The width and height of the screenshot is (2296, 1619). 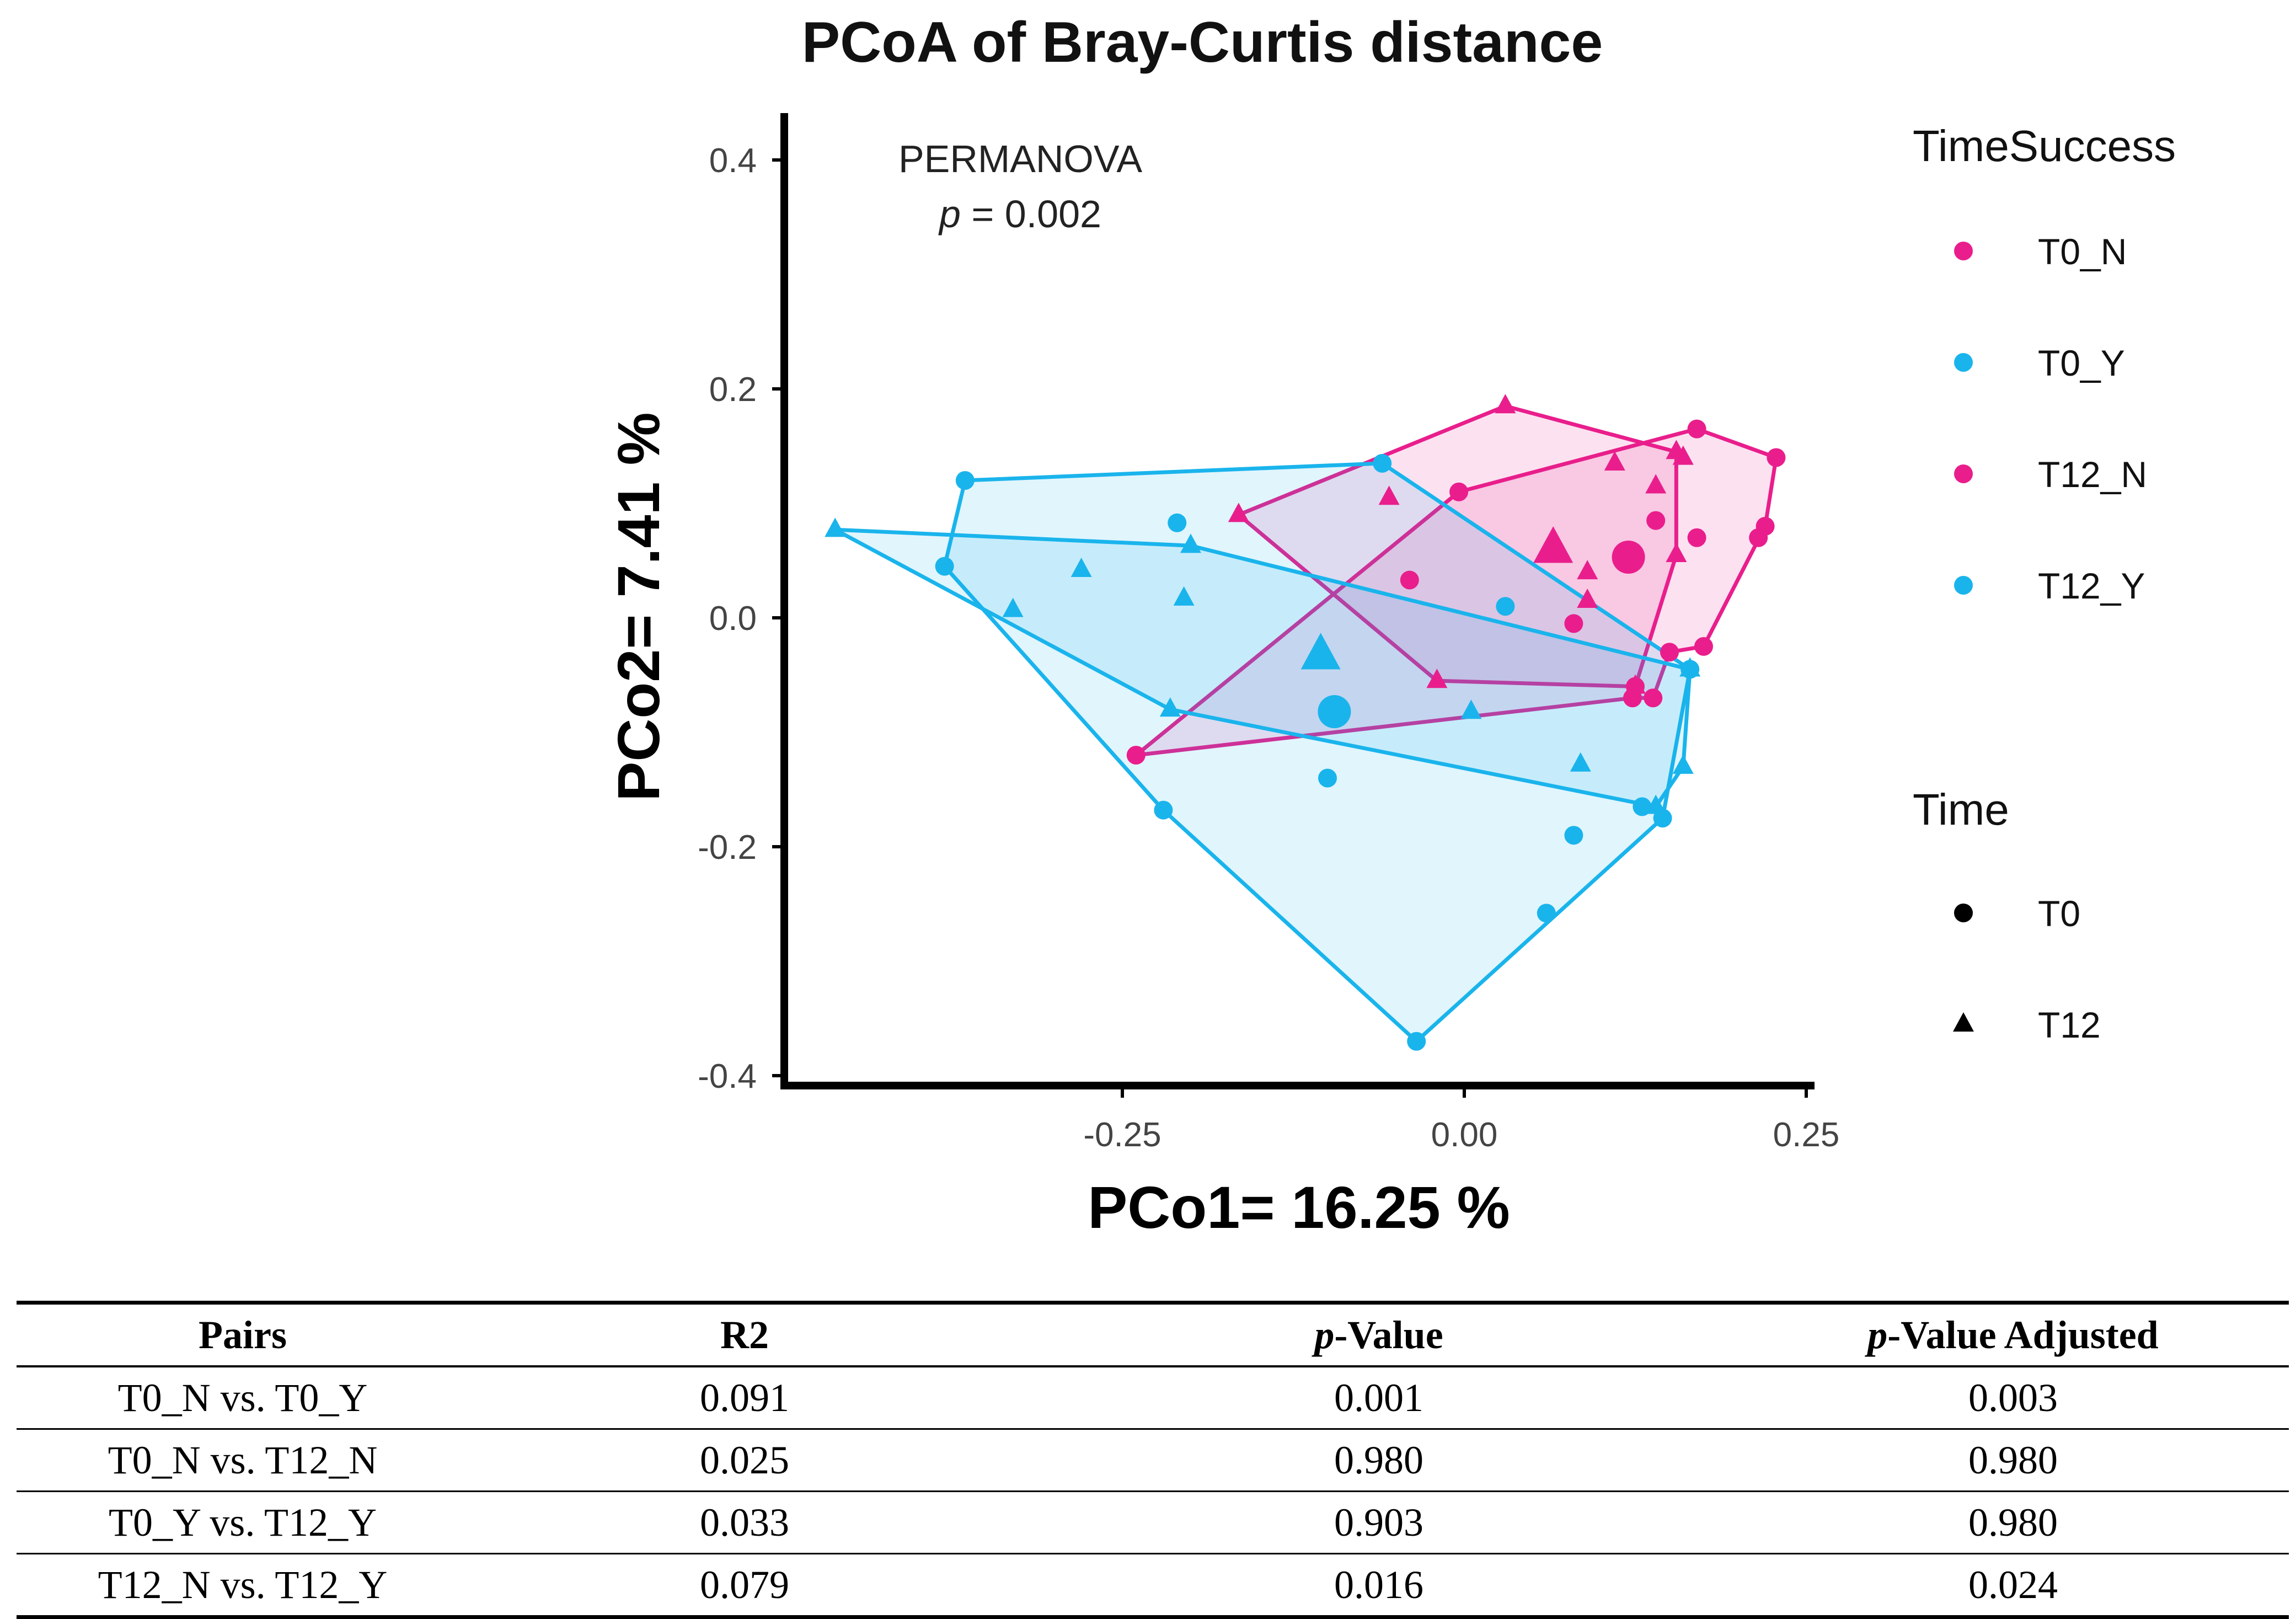 What do you see at coordinates (1963, 585) in the screenshot?
I see `legend-swatch-t12-y` at bounding box center [1963, 585].